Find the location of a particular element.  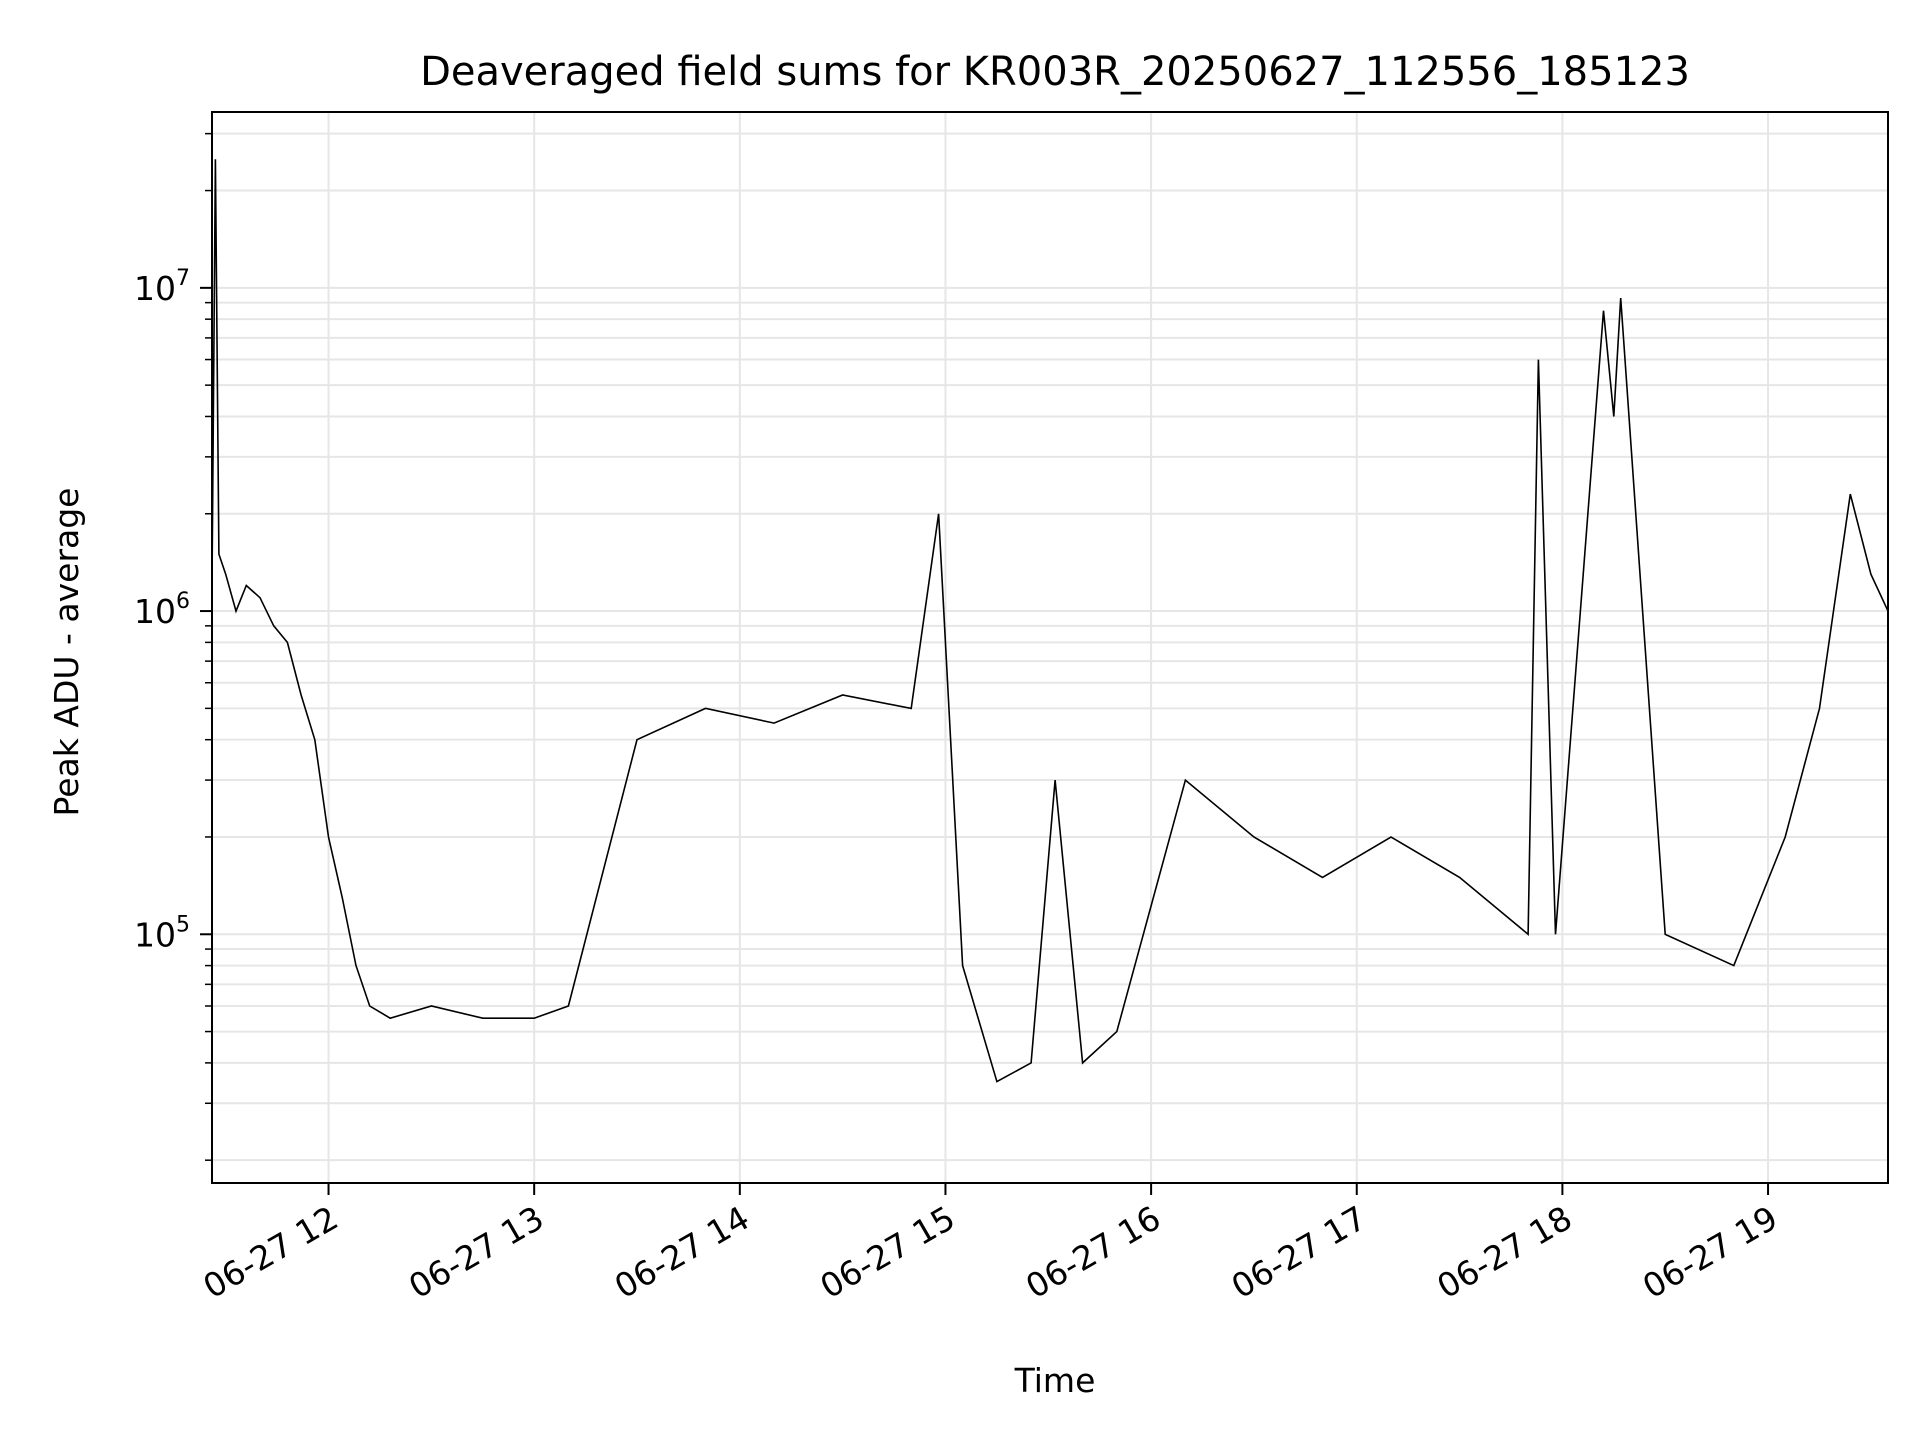

y-tick-label: 106 is located at coordinates (162, 610).